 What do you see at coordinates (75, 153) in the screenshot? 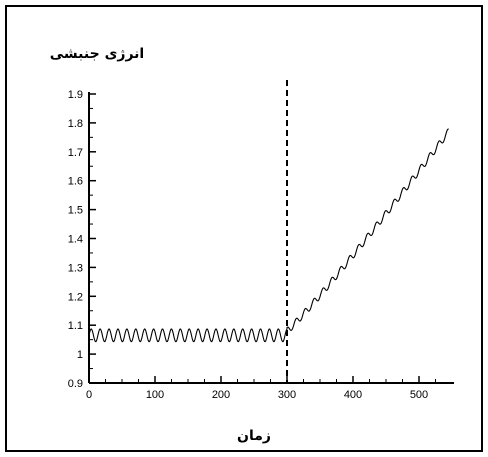
I see `y-tick-label: 1.7` at bounding box center [75, 153].